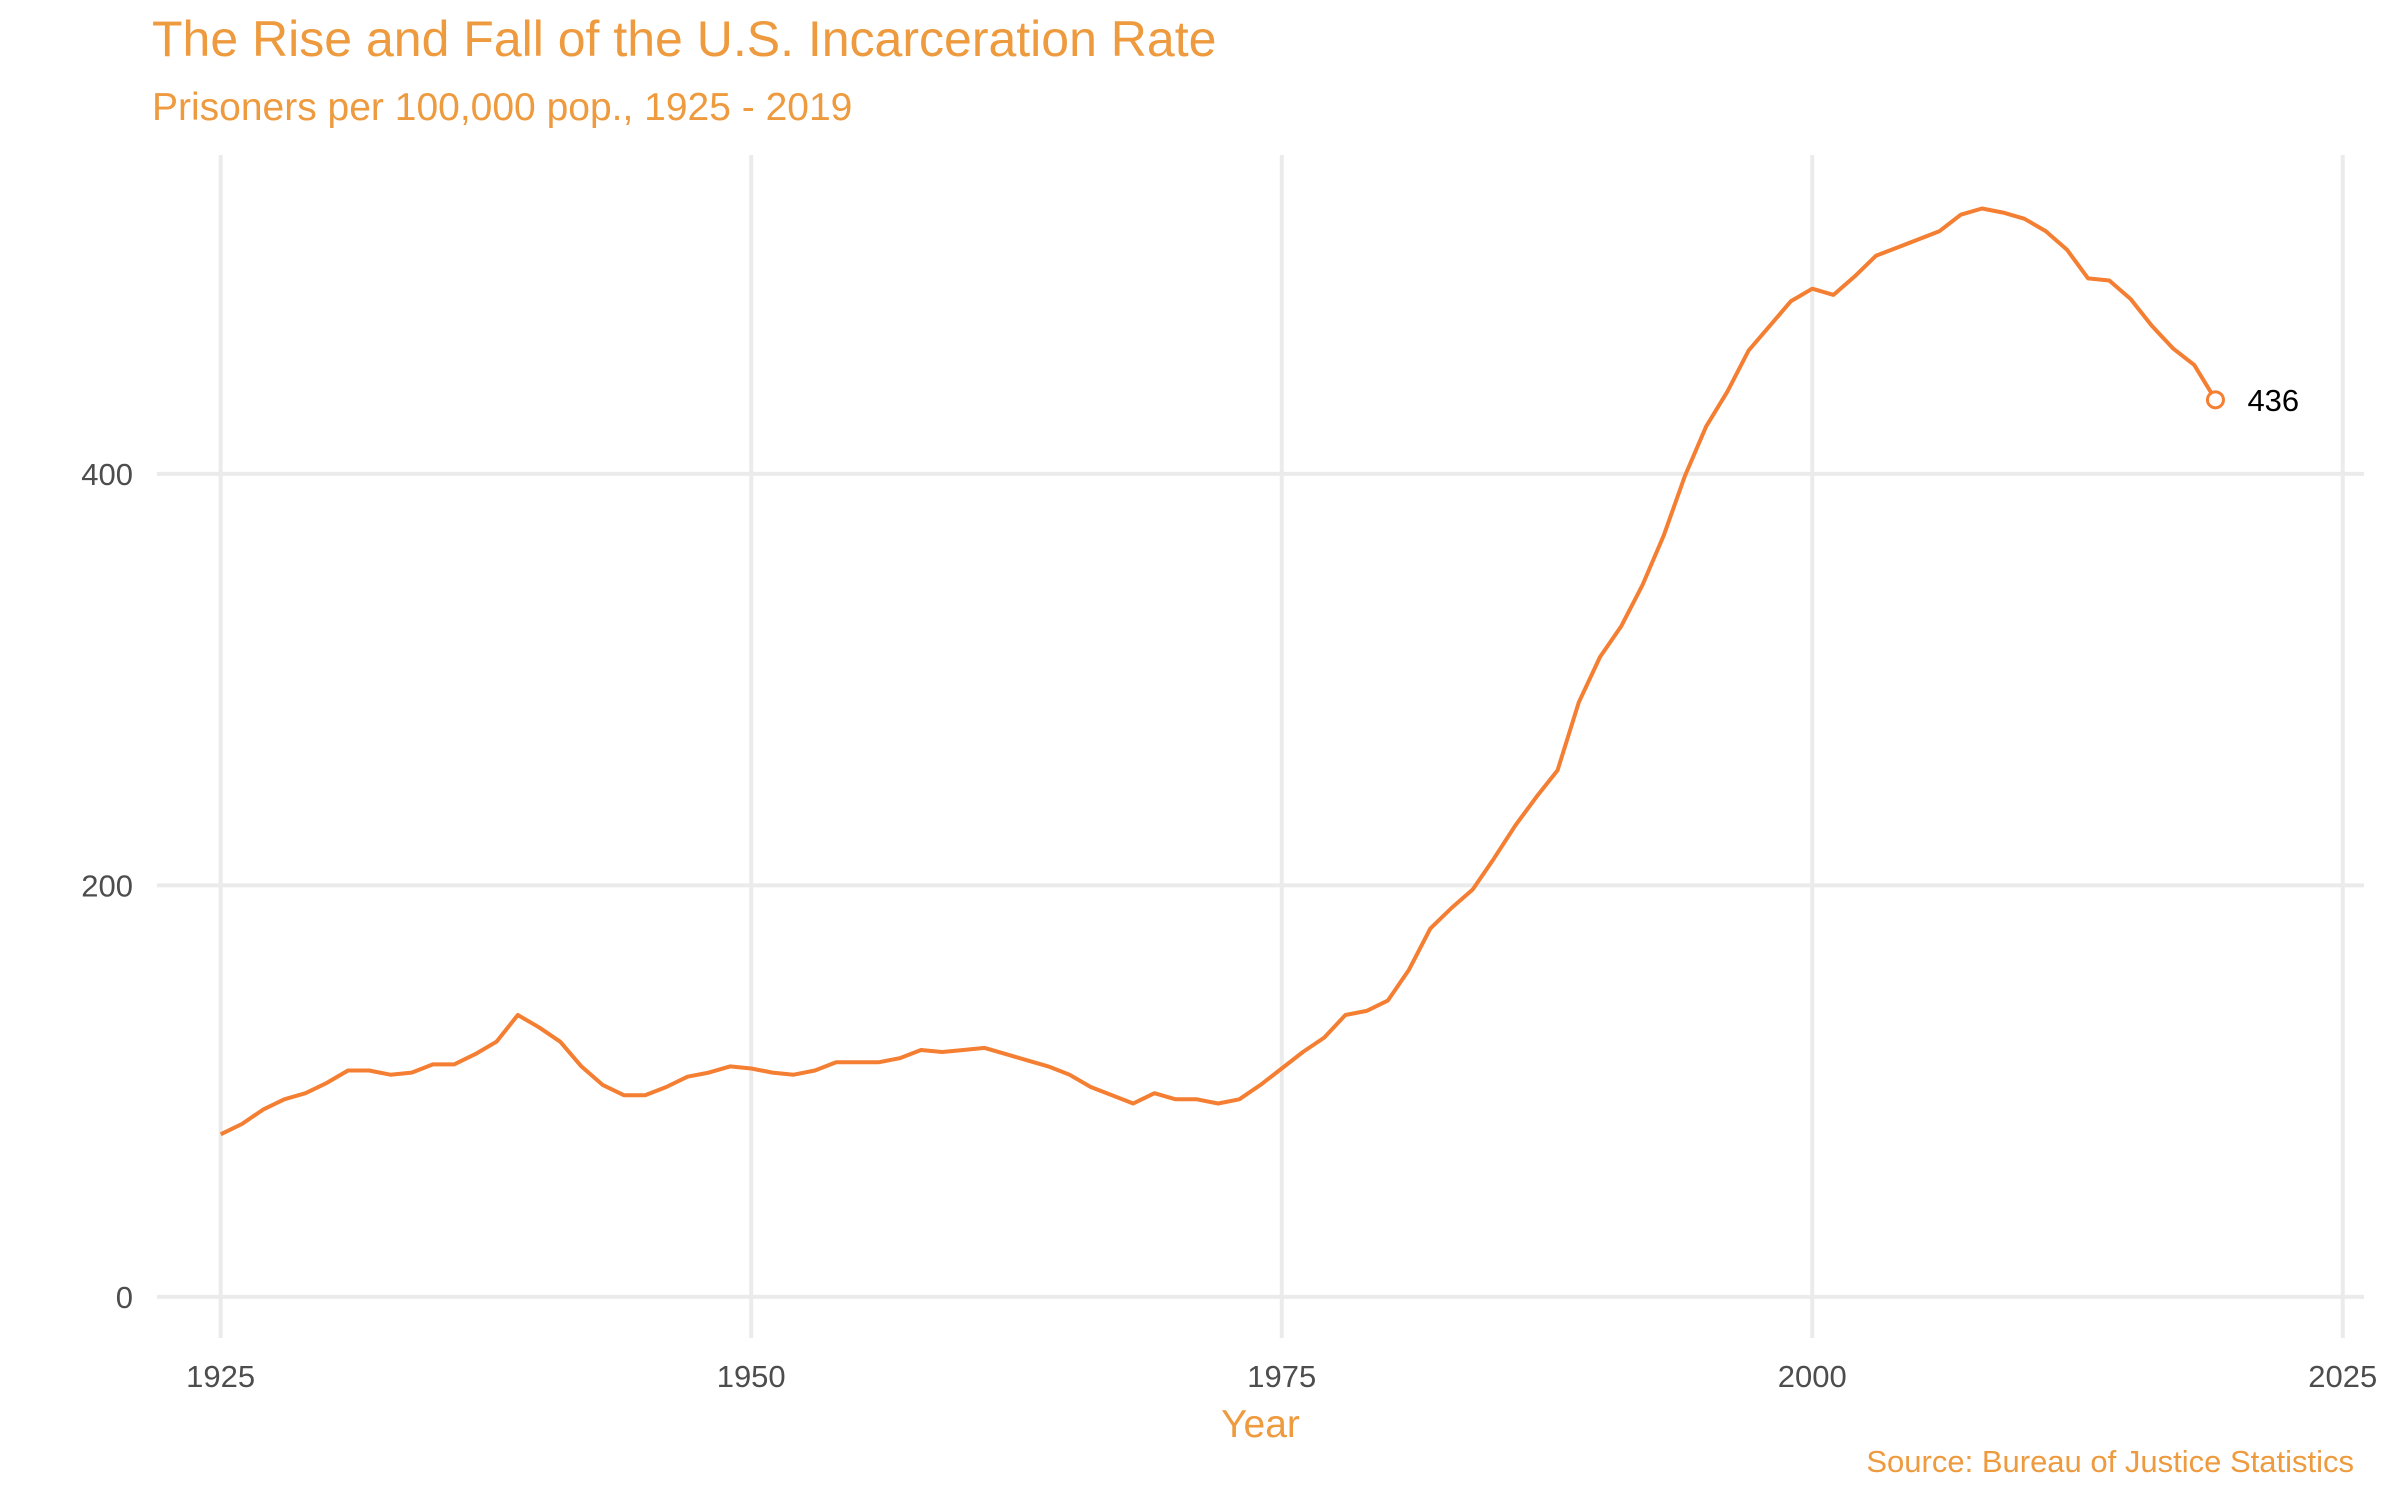 The height and width of the screenshot is (1500, 2400). Describe the element at coordinates (751, 1376) in the screenshot. I see `x-tick-label: 1950` at that location.